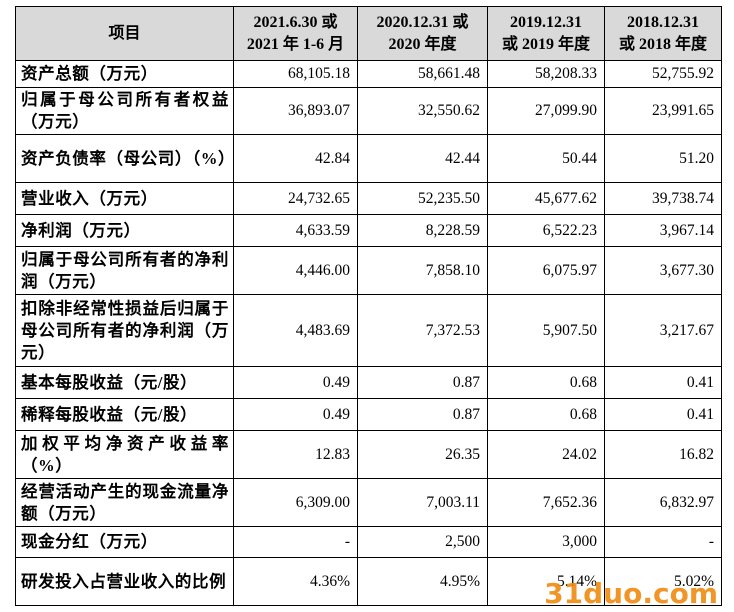 This screenshot has height=612, width=734. What do you see at coordinates (663, 502) in the screenshot?
I see `value-cell: 6,832.97` at bounding box center [663, 502].